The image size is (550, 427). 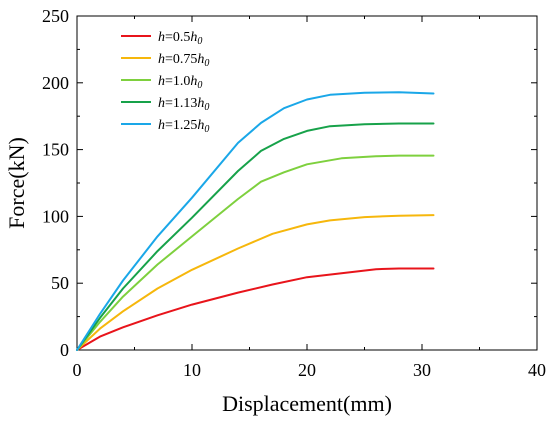 I want to click on legend: h=0.5h0 h=0.75h0 h=1.0h0 h=1.13h0 h=1.25h0, so click(x=165, y=82).